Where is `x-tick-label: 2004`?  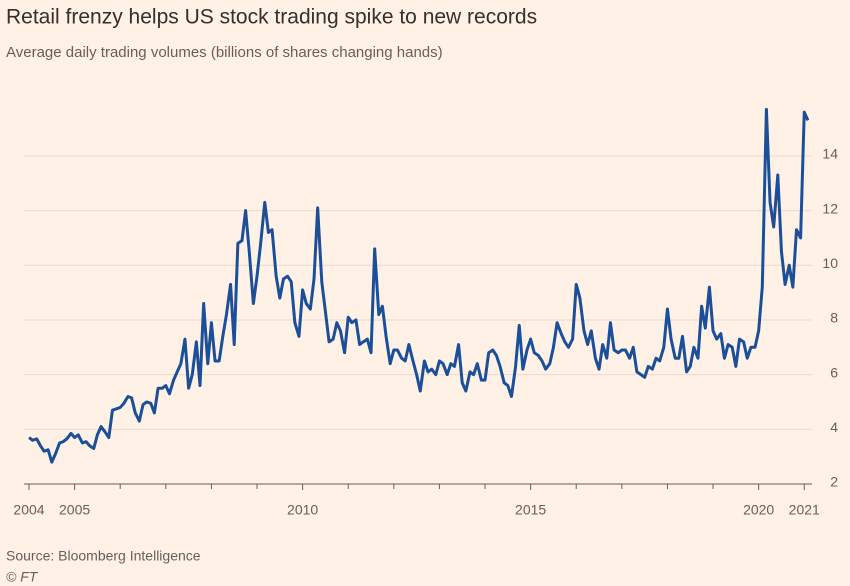
x-tick-label: 2004 is located at coordinates (28, 510).